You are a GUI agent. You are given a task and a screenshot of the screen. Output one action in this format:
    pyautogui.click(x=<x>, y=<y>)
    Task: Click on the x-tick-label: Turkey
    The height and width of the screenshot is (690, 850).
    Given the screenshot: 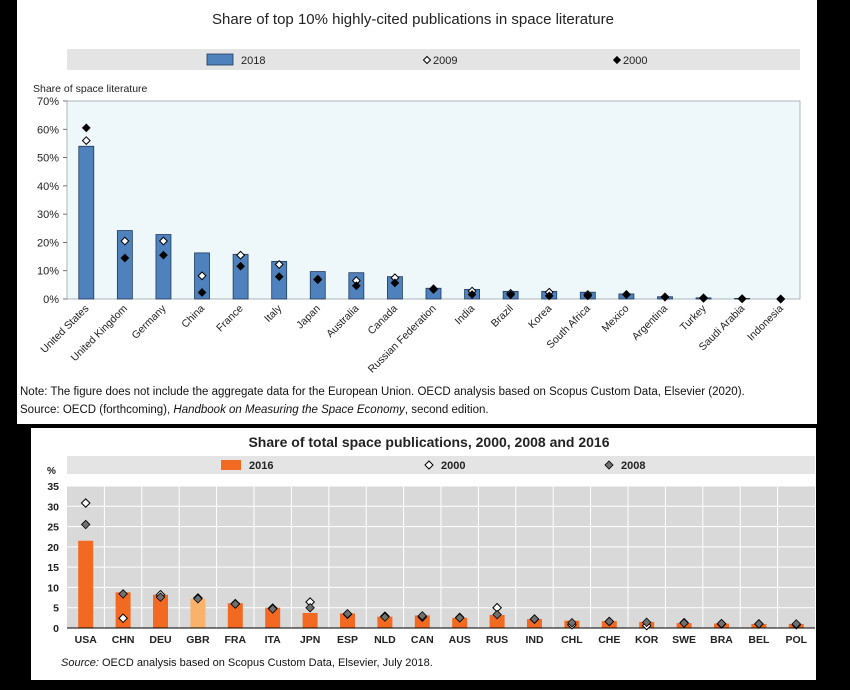 What is the action you would take?
    pyautogui.click(x=693, y=317)
    